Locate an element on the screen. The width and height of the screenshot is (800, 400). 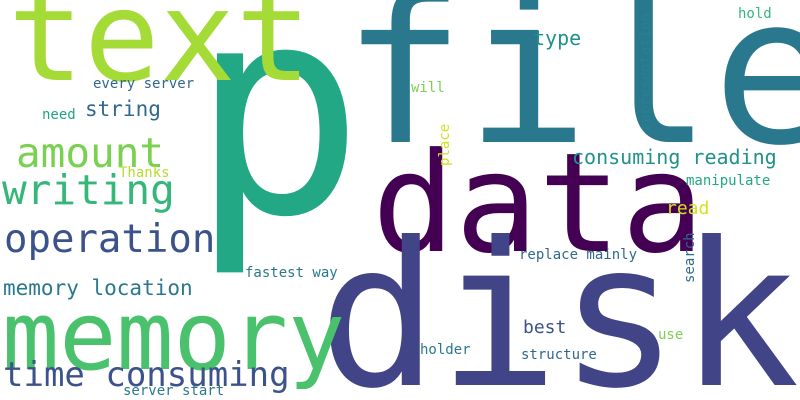
word-type: type is located at coordinates (557, 38).